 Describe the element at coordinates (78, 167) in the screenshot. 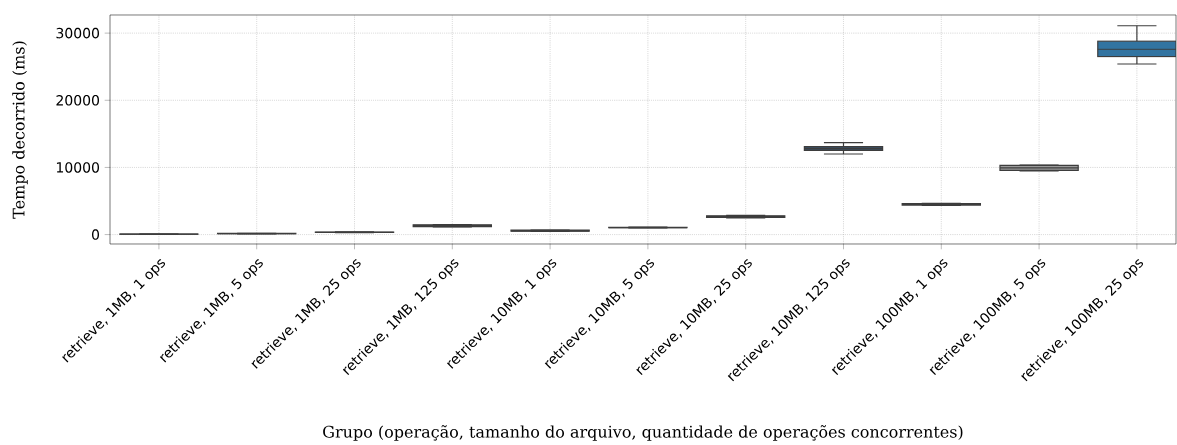

I see `y-tick-label: 10000` at that location.